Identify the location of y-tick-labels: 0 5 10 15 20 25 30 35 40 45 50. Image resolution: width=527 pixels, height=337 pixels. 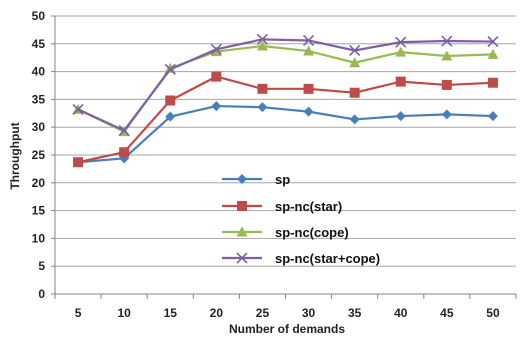
(39, 155).